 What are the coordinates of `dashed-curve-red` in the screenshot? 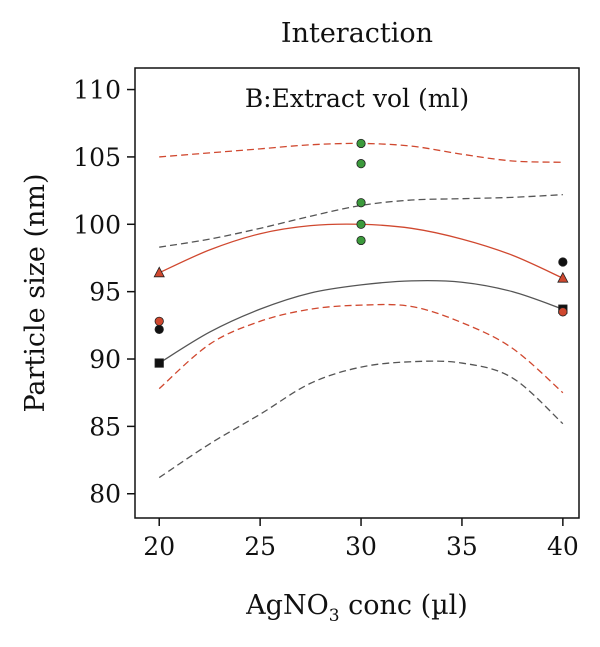 It's located at (361, 348).